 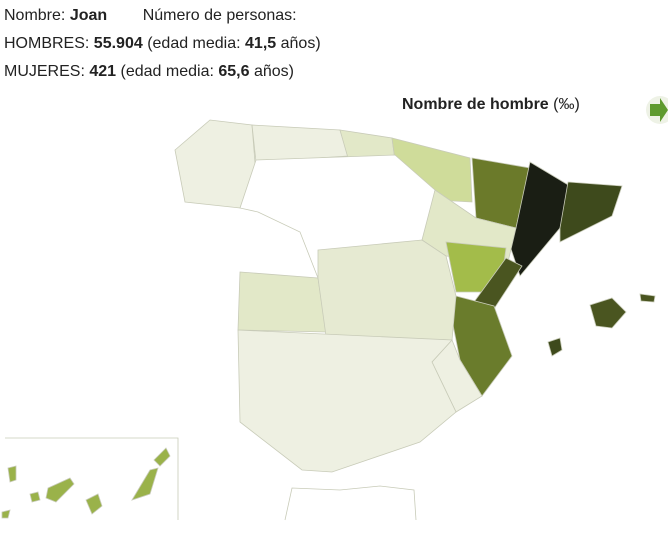 I want to click on canary-islands, so click(x=86, y=483).